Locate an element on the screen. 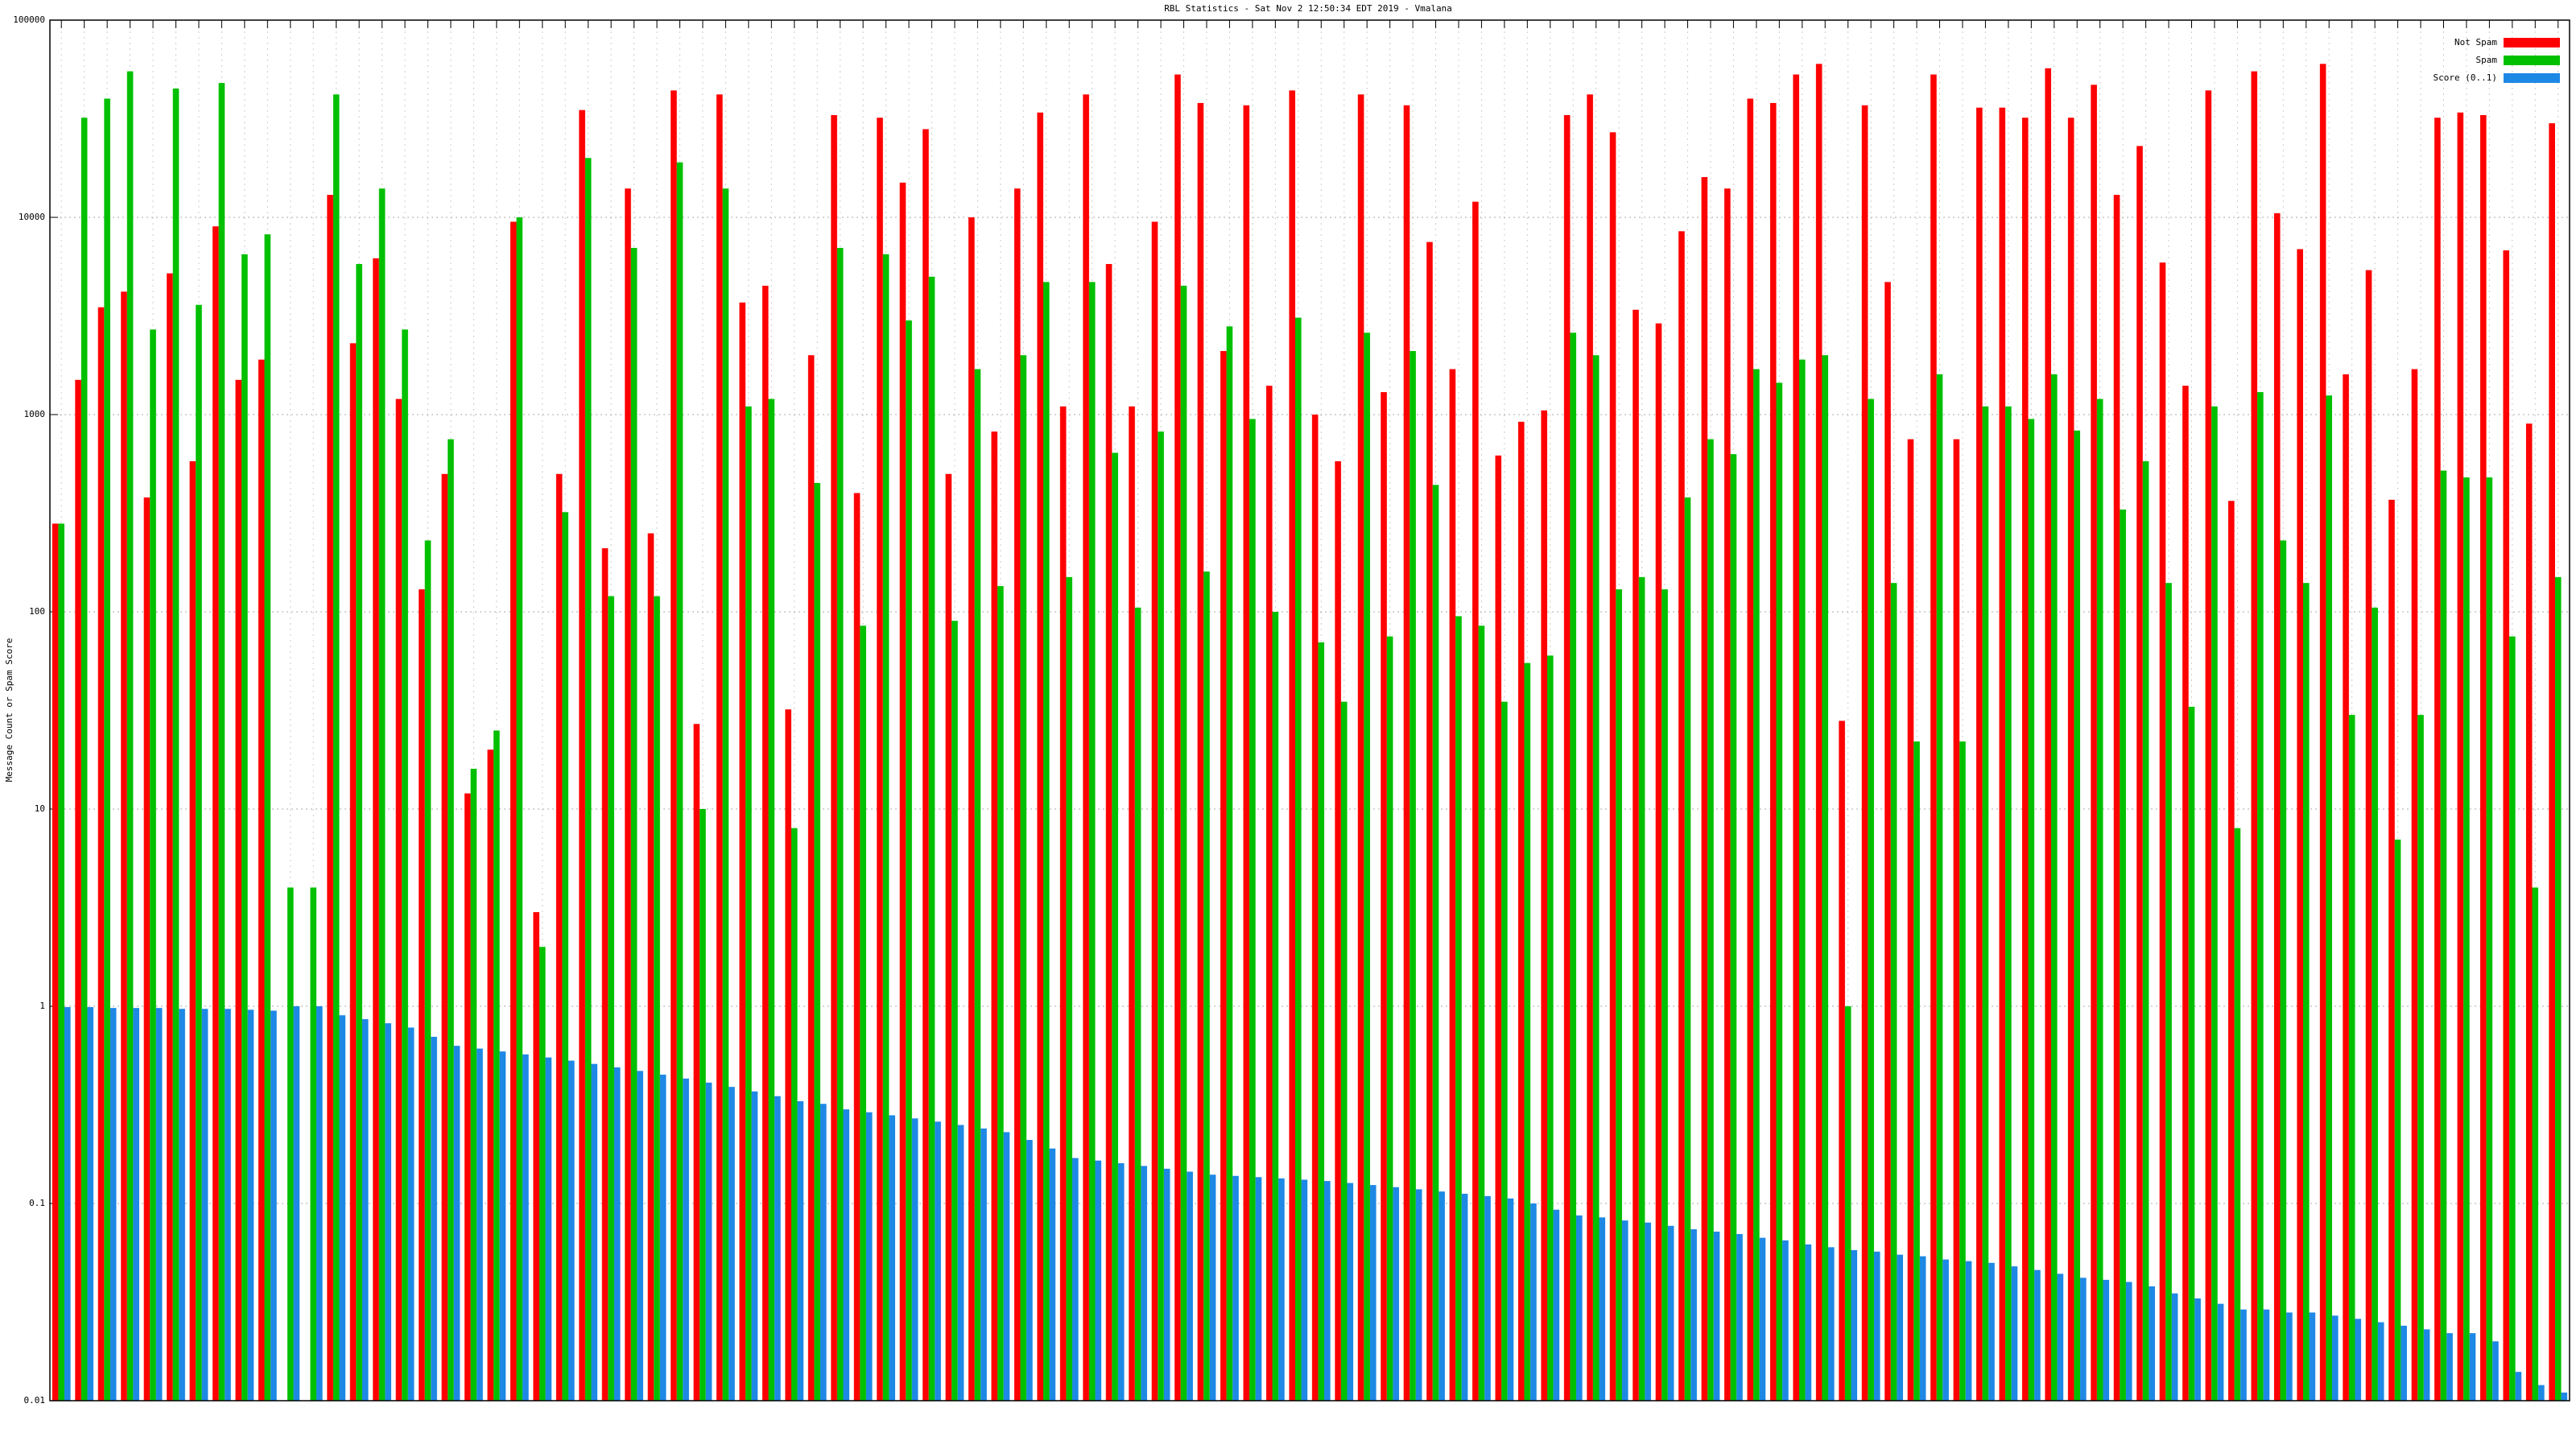 Image resolution: width=2576 pixels, height=1449 pixels. y-tick-label: 10 is located at coordinates (40, 808).